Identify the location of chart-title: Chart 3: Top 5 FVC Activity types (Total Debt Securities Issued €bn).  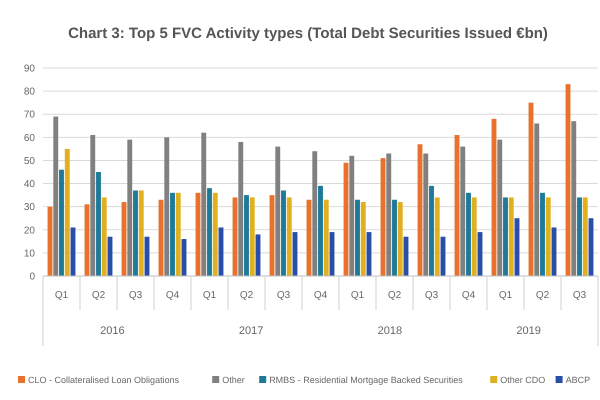
(308, 33).